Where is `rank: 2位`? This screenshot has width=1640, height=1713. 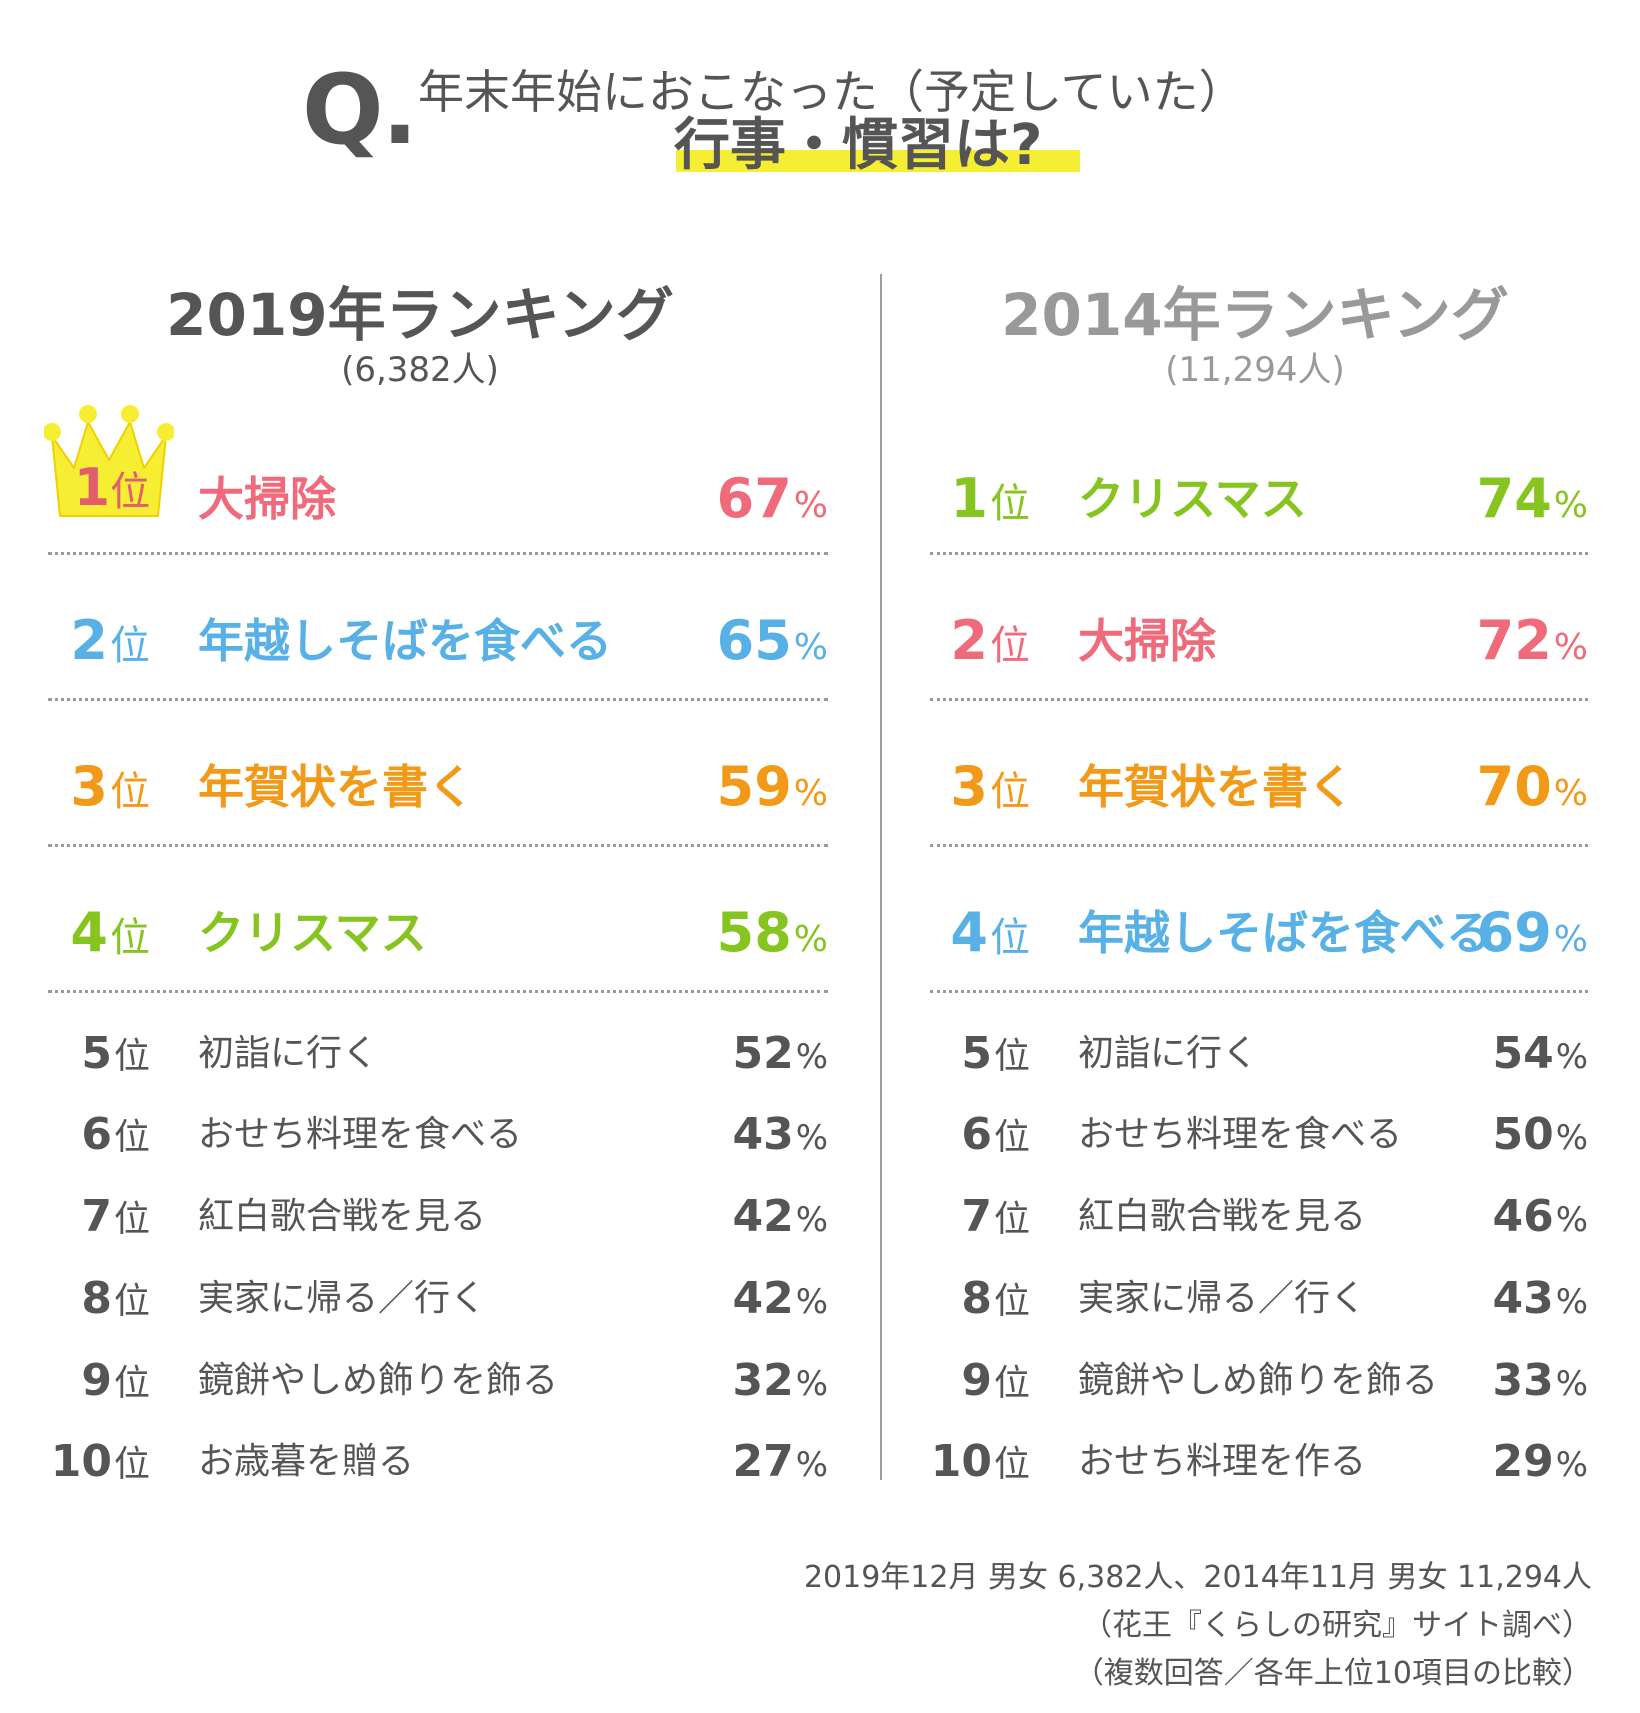 rank: 2位 is located at coordinates (960, 641).